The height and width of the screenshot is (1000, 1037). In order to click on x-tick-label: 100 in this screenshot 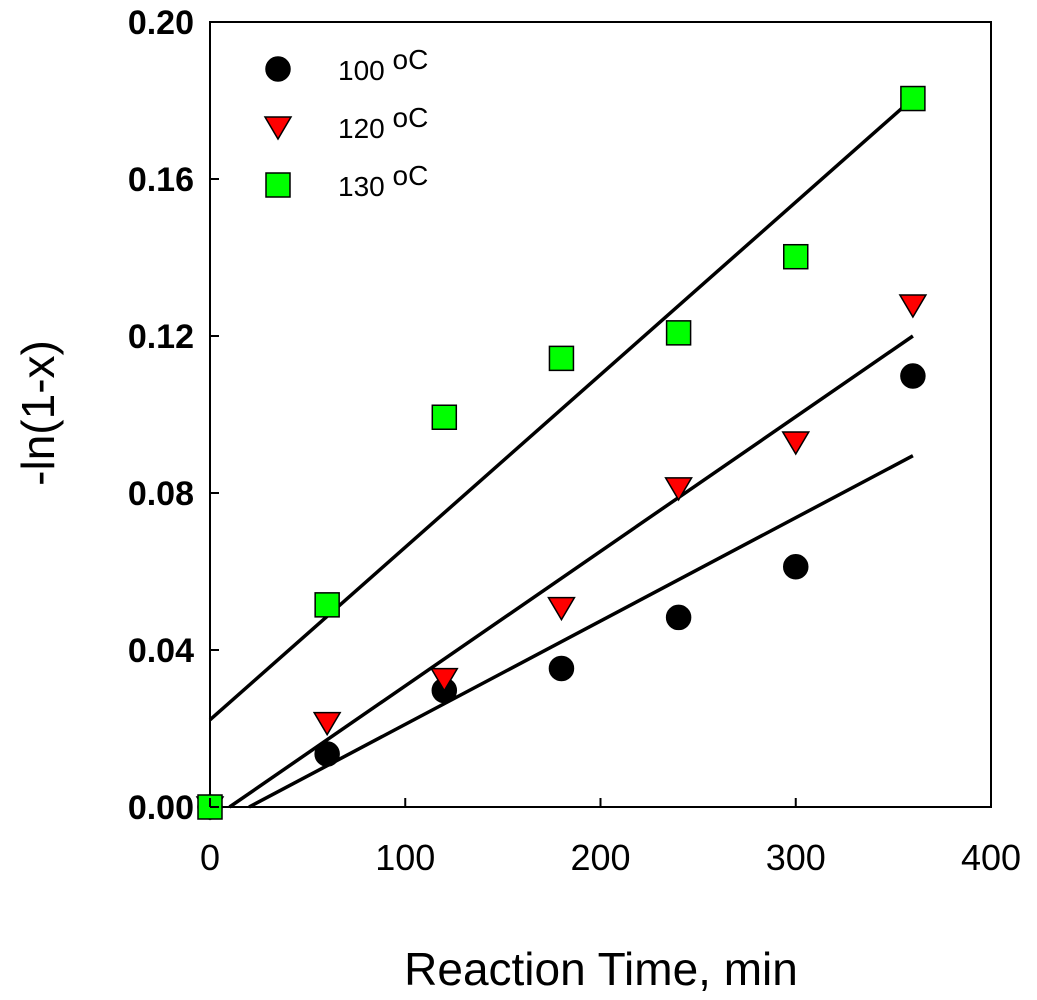, I will do `click(405, 857)`.